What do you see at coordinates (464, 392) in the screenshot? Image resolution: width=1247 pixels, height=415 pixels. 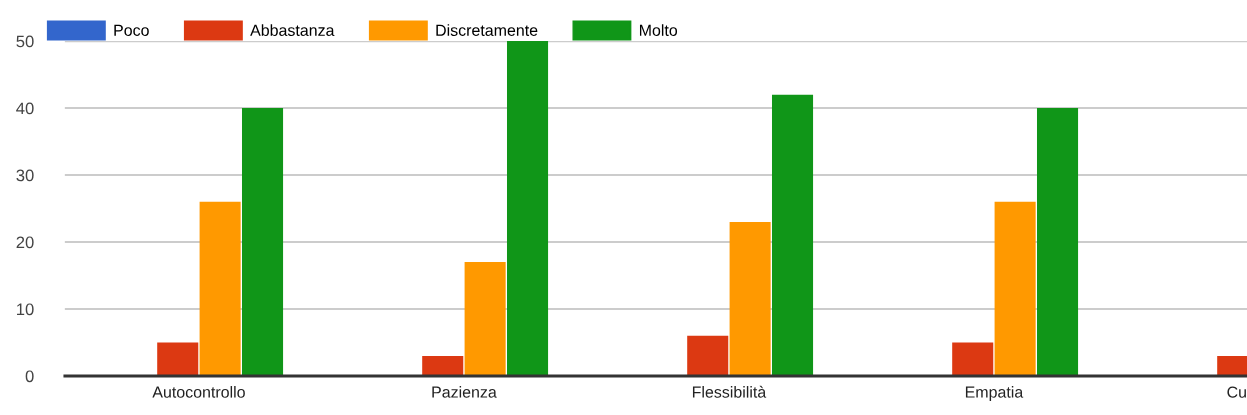 I see `x-tick-label: Pazienza` at bounding box center [464, 392].